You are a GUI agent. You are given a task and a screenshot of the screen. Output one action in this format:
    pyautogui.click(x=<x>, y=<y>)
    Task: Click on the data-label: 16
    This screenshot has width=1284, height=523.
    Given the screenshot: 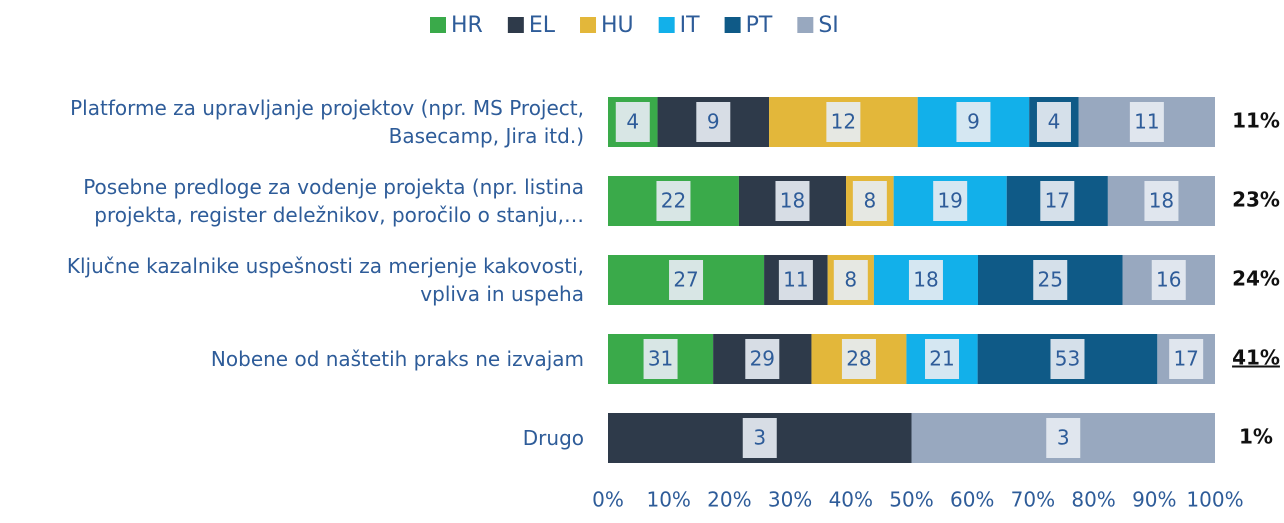 What is the action you would take?
    pyautogui.click(x=1168, y=280)
    